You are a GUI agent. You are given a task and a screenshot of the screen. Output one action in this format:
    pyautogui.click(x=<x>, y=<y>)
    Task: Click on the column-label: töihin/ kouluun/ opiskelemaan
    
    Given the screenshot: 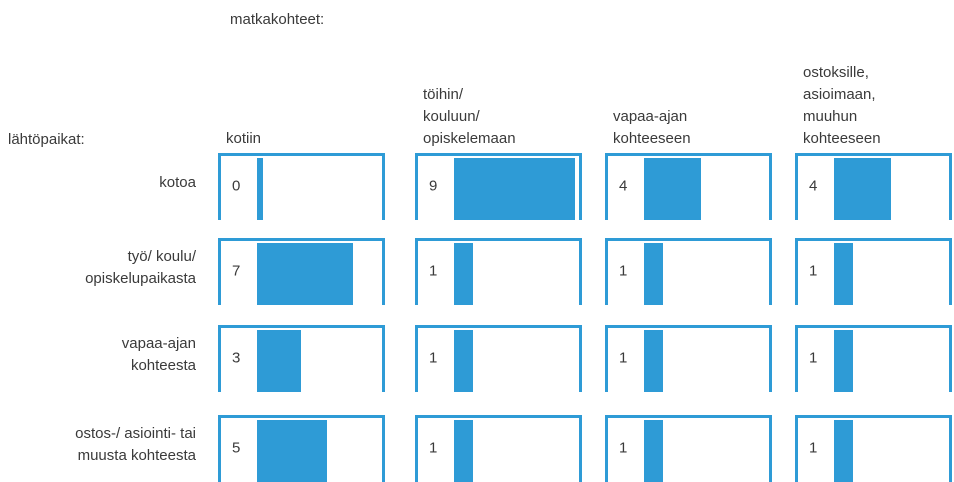 What is the action you would take?
    pyautogui.click(x=469, y=116)
    